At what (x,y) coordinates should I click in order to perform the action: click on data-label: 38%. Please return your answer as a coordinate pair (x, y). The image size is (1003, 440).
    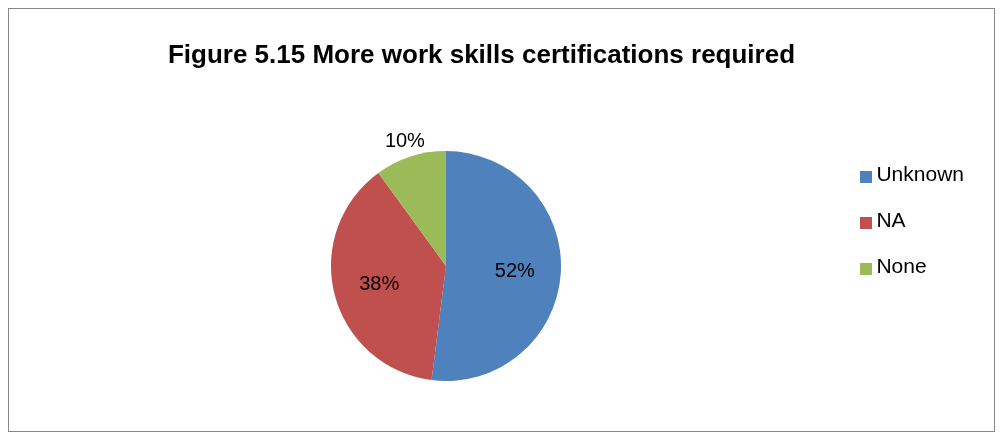
    Looking at the image, I should click on (379, 283).